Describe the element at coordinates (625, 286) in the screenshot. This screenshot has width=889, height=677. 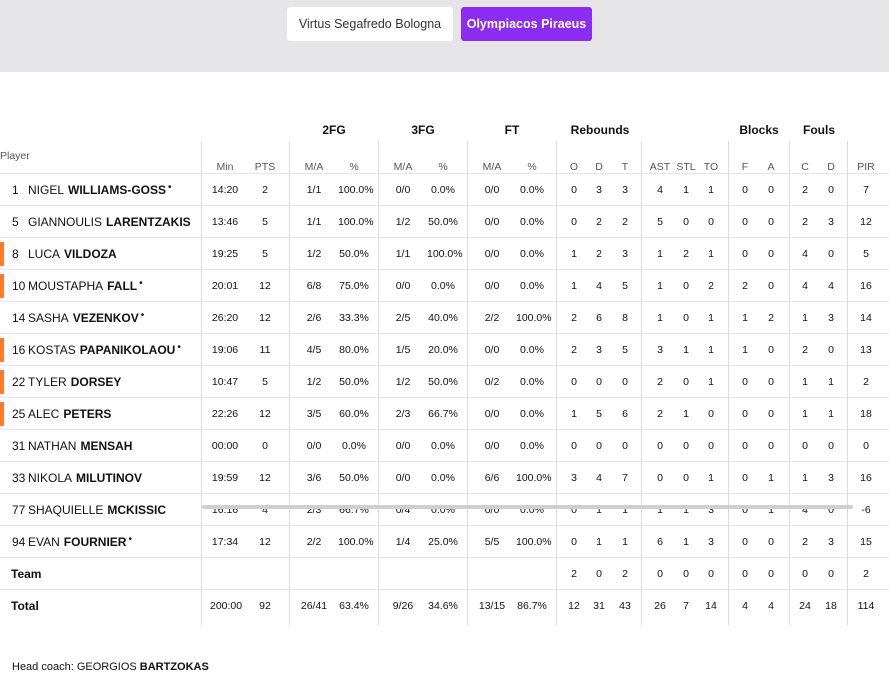
I see `cell-t: 5` at that location.